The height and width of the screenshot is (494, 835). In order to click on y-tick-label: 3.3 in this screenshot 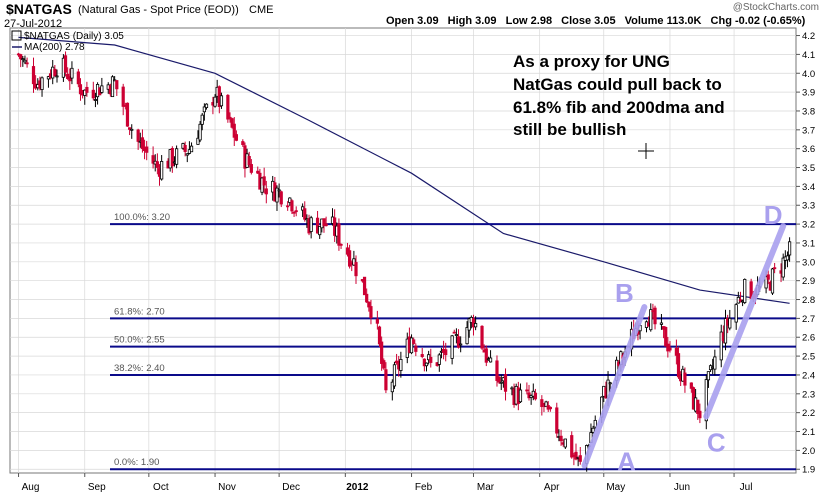, I will do `click(808, 206)`.